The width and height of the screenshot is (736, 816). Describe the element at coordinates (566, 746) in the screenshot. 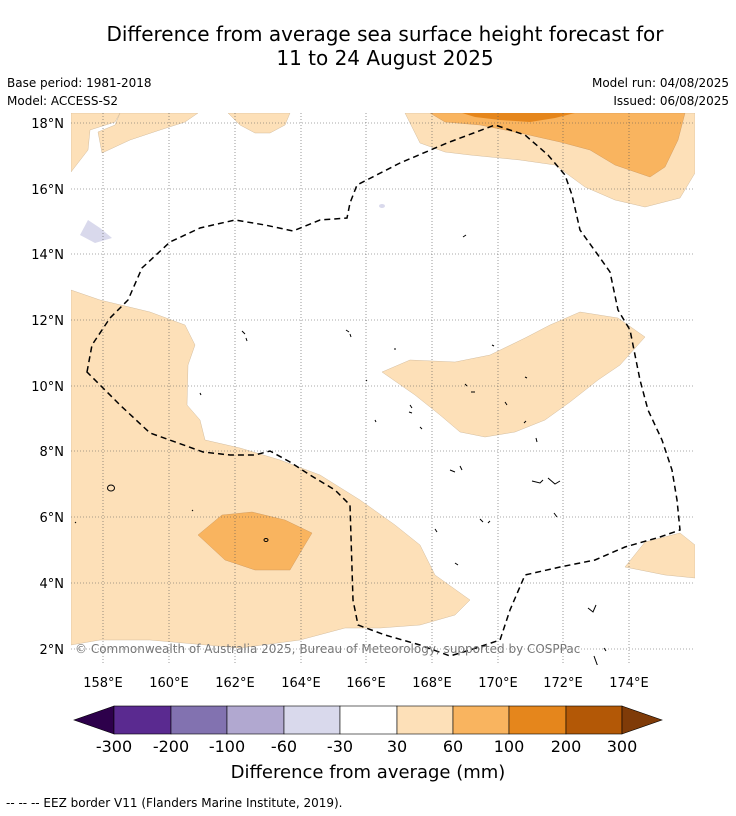

I see `colorbar-tick-label: 200` at that location.